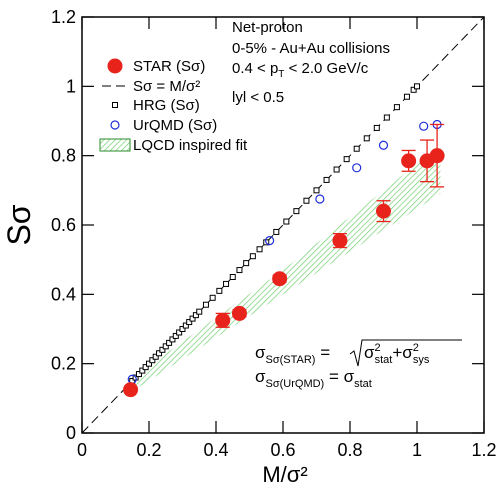 The height and width of the screenshot is (493, 496). What do you see at coordinates (63, 17) in the screenshot?
I see `y-tick-label: 1.2` at bounding box center [63, 17].